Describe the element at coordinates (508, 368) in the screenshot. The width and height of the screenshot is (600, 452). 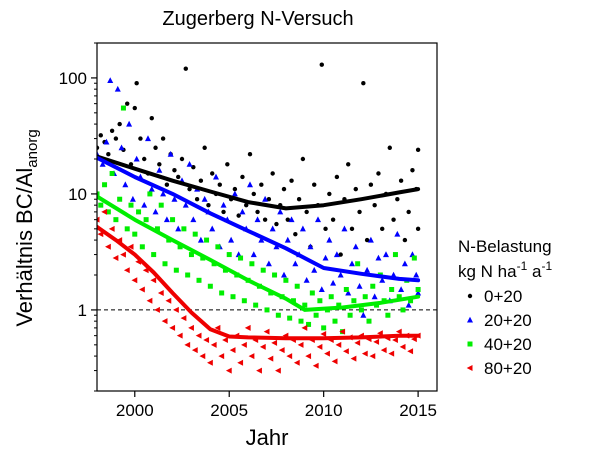
I see `legend-label-4: 80+20` at that location.